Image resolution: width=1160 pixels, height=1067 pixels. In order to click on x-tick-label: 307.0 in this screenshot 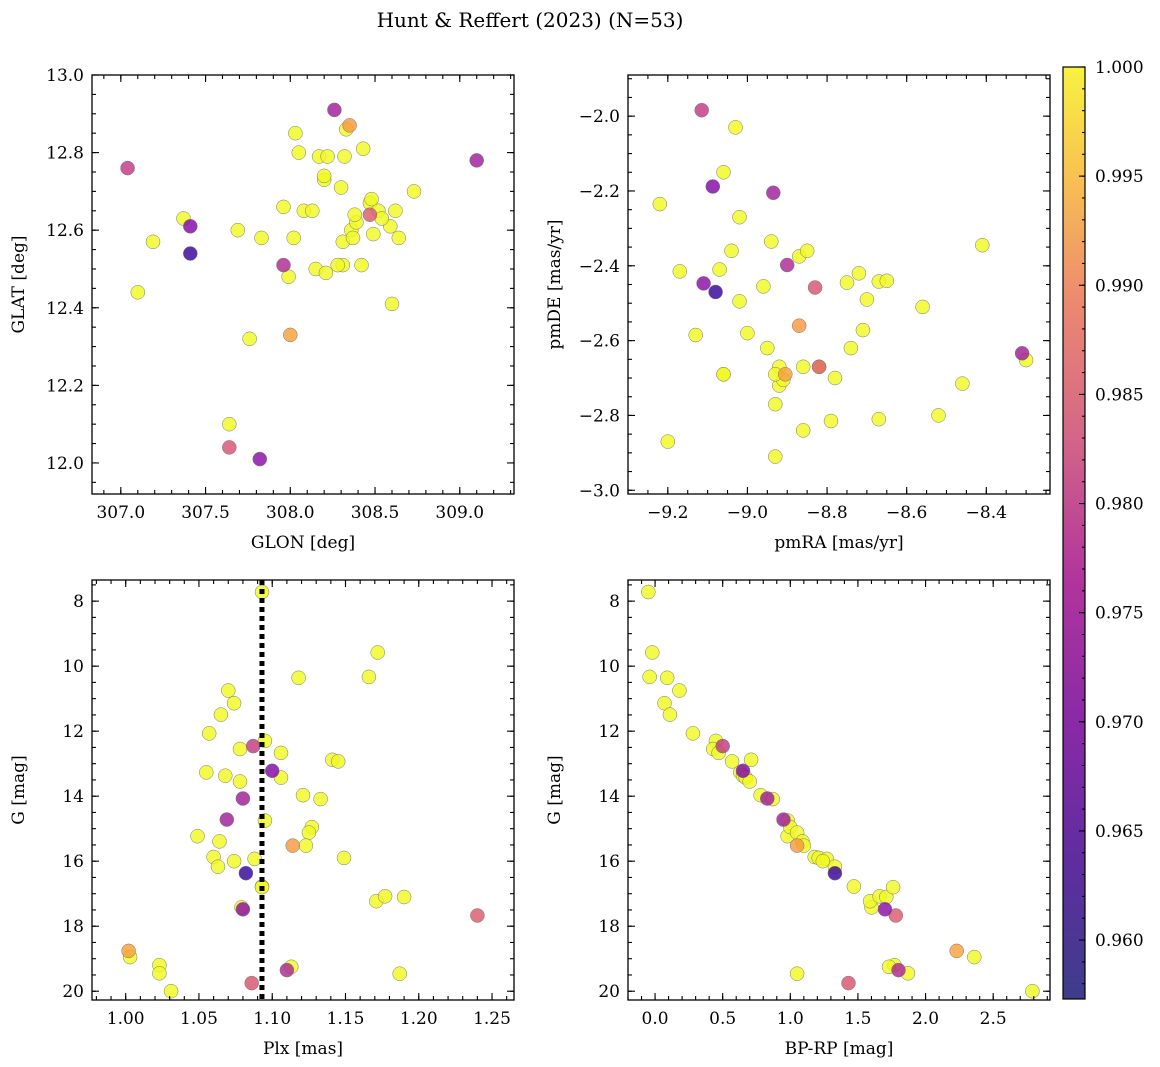, I will do `click(120, 513)`.